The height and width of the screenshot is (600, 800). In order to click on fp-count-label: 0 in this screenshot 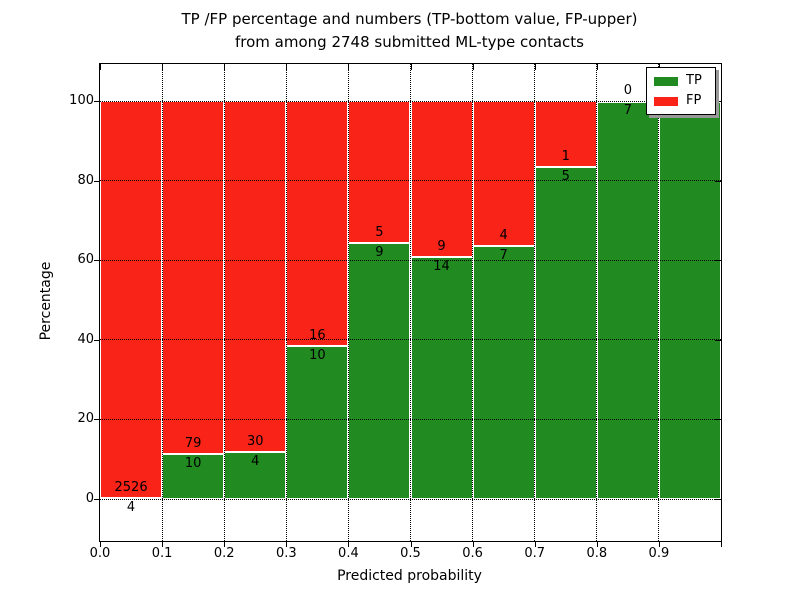, I will do `click(627, 90)`.